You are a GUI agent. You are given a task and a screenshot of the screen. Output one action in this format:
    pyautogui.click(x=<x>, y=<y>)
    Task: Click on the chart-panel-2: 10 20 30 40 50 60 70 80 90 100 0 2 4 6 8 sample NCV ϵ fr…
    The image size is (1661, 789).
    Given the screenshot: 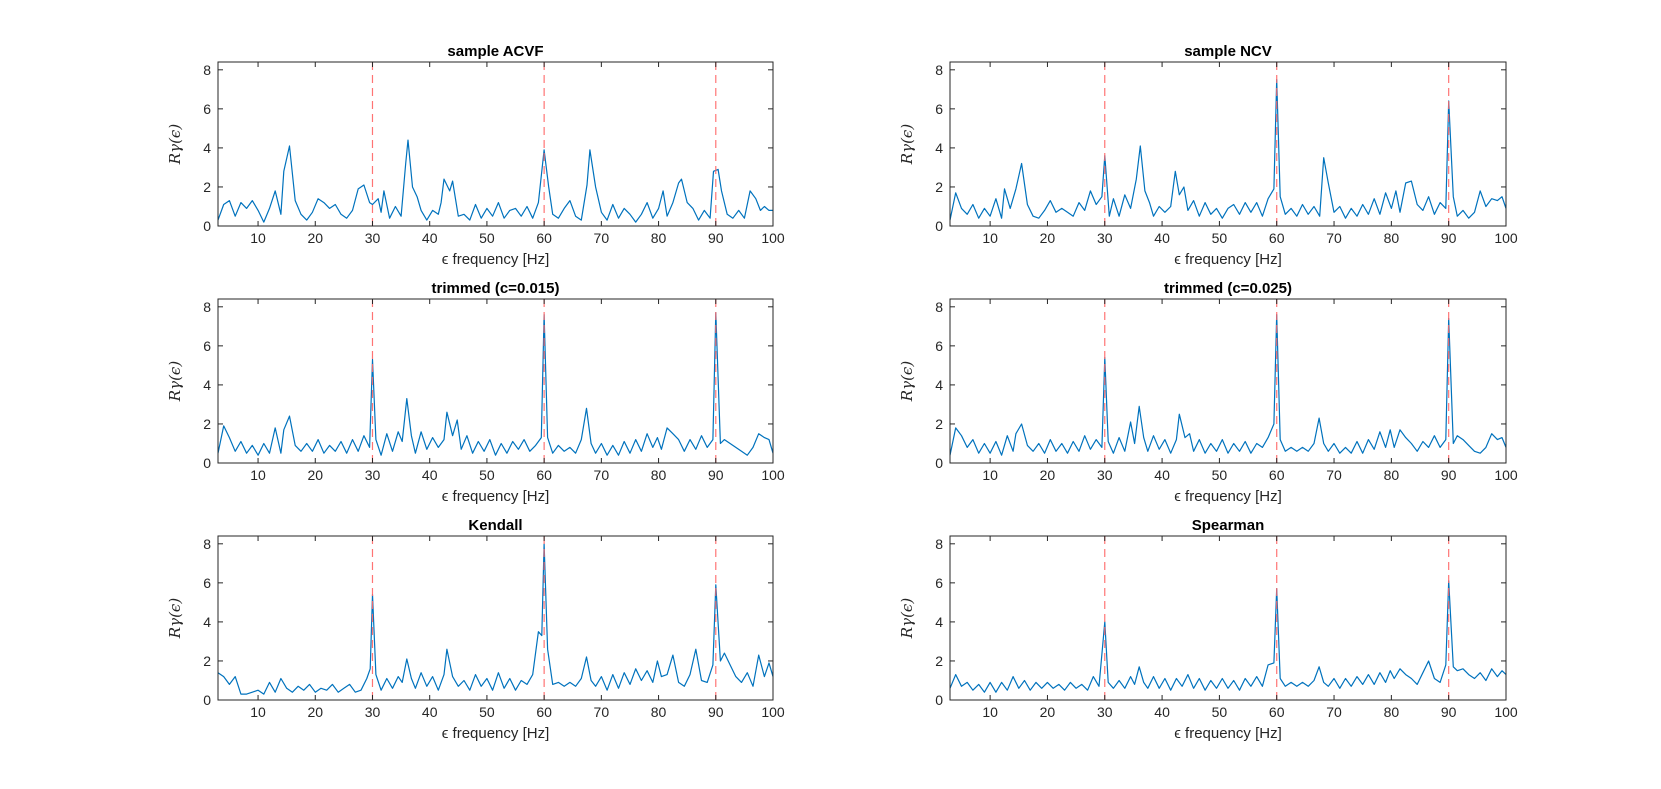 What is the action you would take?
    pyautogui.click(x=1208, y=155)
    